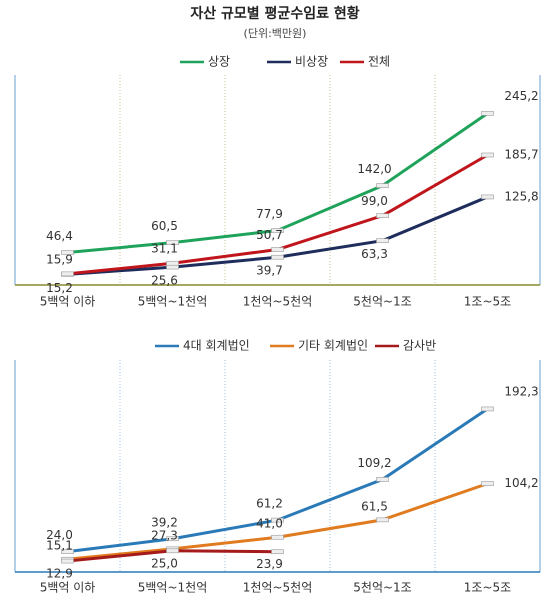  What do you see at coordinates (164, 281) in the screenshot?
I see `value-label: 25,6` at bounding box center [164, 281].